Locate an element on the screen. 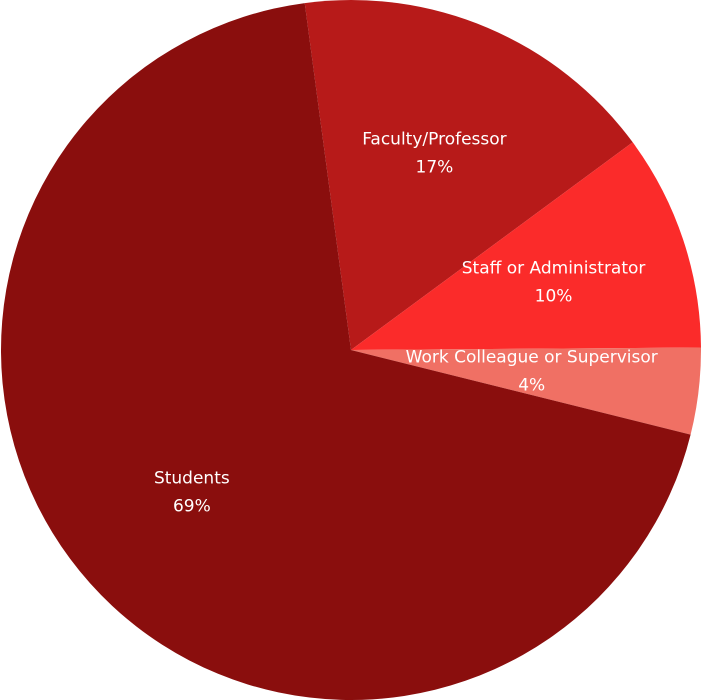  slice-value-label: 10% is located at coordinates (554, 297).